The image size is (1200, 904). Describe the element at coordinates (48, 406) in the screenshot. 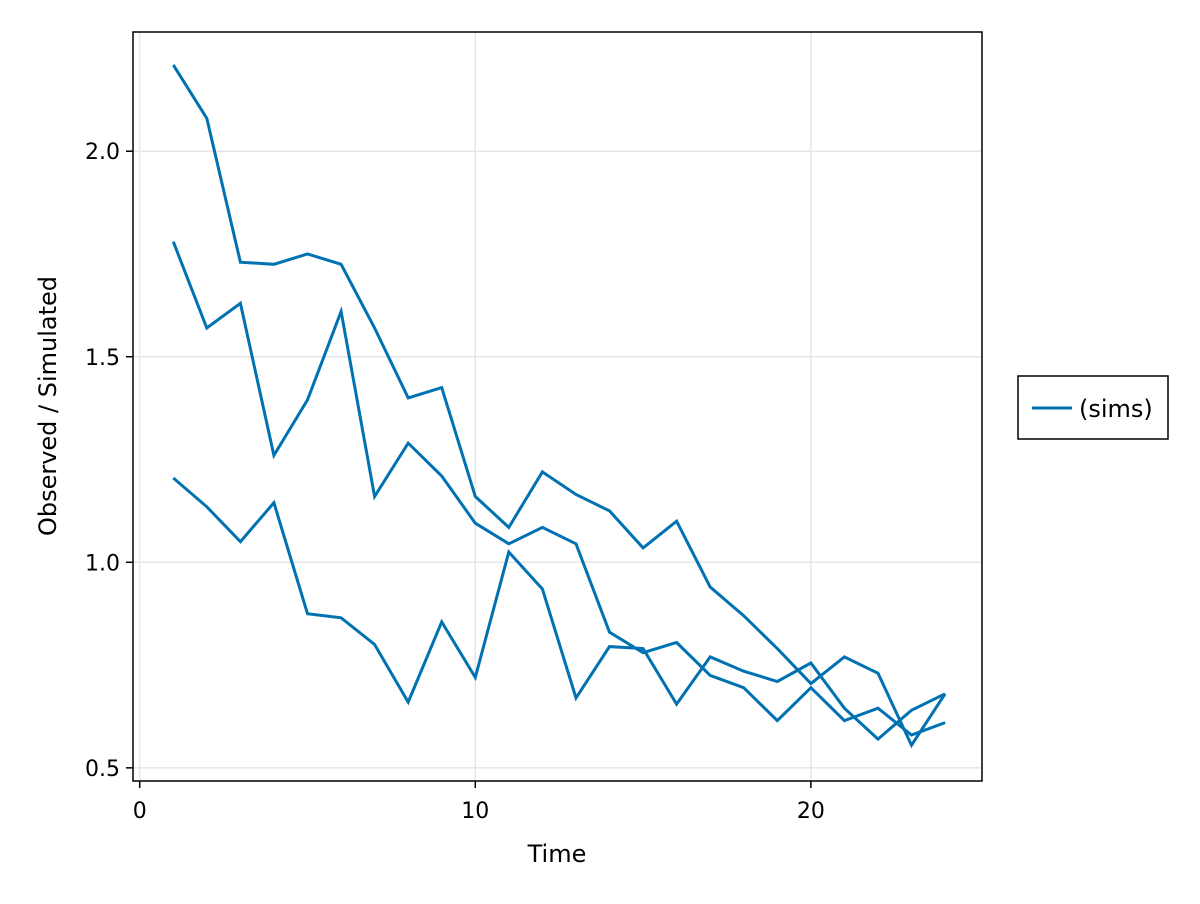

I see `y-axis-label: Observed / Simulated` at that location.